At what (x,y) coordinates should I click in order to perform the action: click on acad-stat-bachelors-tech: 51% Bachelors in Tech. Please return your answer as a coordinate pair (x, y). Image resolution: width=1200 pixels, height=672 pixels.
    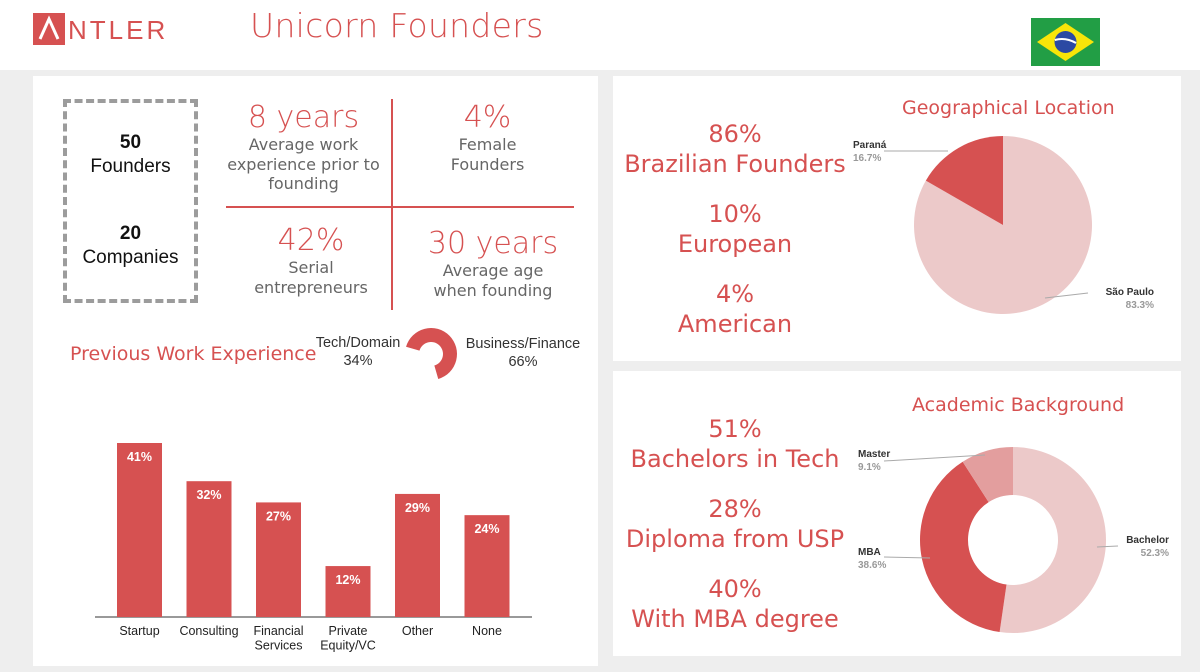
    Looking at the image, I should click on (735, 444).